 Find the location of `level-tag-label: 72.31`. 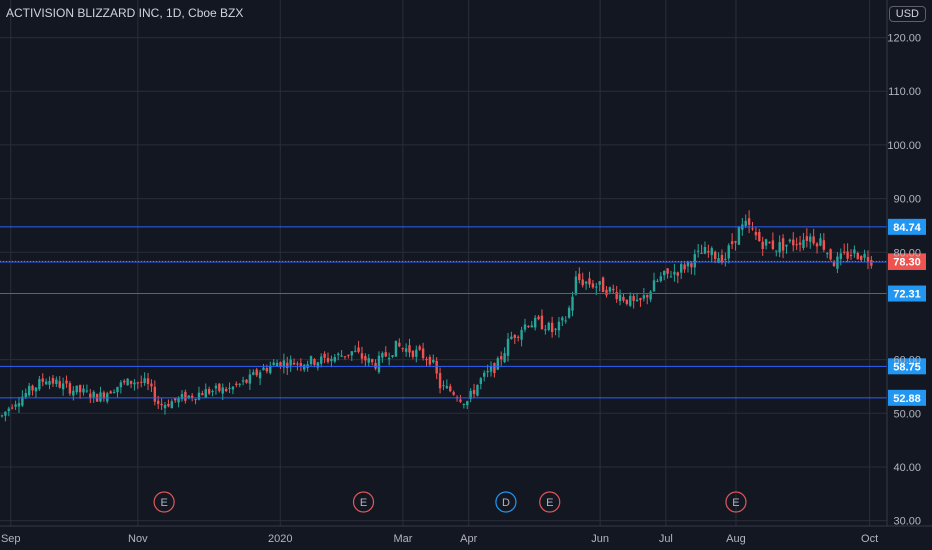

level-tag-label: 72.31 is located at coordinates (907, 295).